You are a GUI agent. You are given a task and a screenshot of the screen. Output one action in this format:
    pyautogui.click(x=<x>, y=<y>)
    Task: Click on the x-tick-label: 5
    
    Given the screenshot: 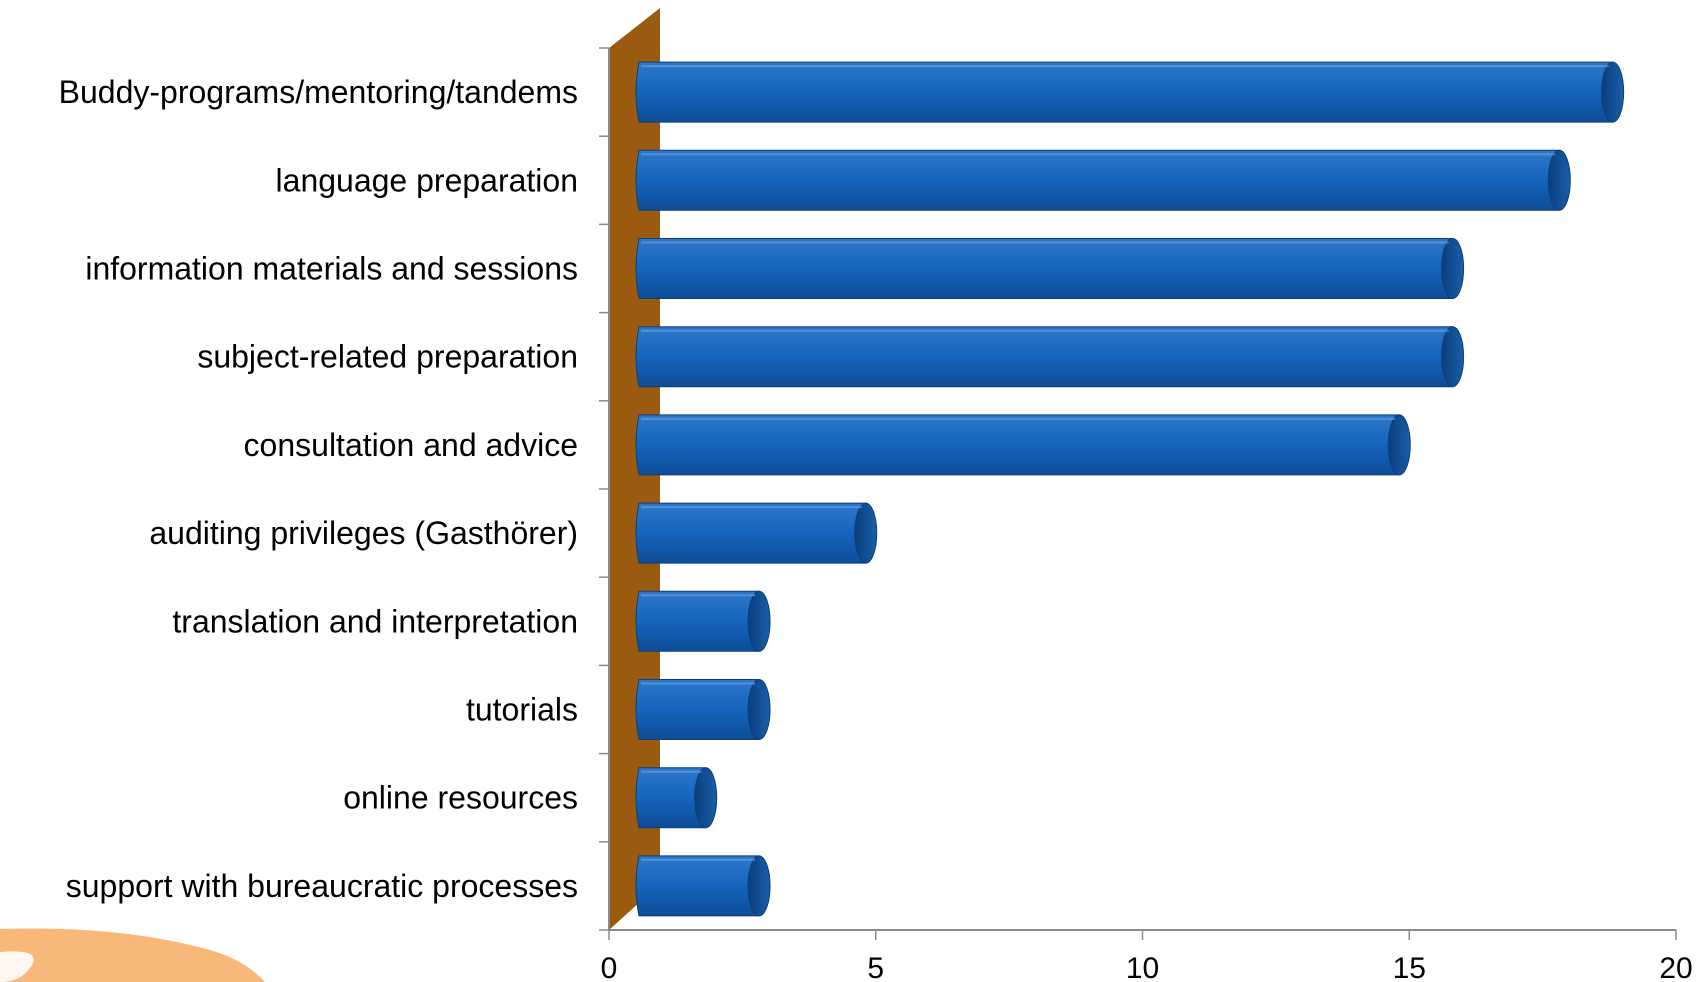 What is the action you would take?
    pyautogui.click(x=875, y=967)
    